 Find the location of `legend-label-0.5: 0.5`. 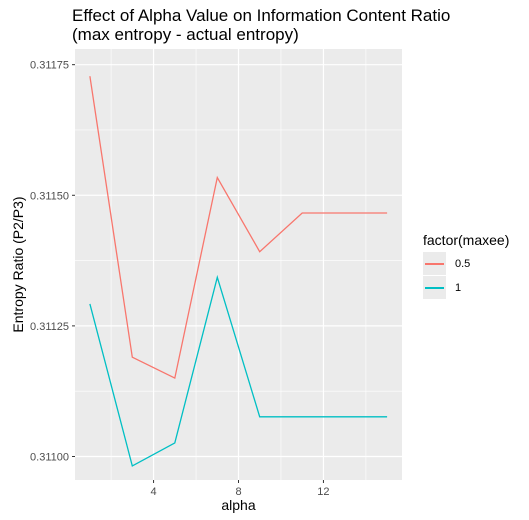

legend-label-0.5: 0.5 is located at coordinates (463, 264).